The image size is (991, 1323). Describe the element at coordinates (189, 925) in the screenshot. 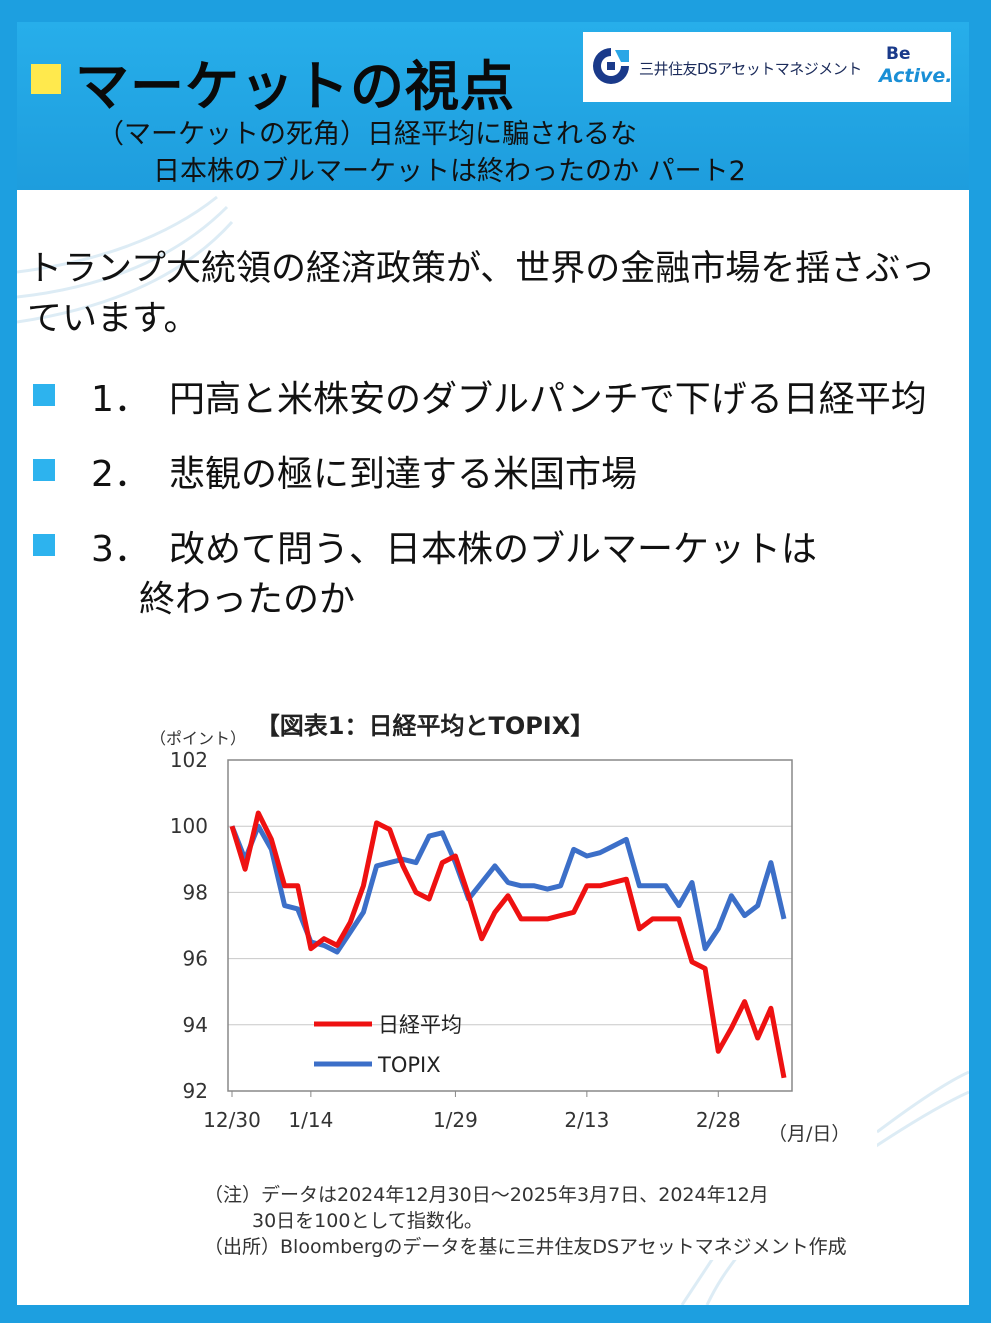

I see `y-tick-labels: 92 94 96 98 100 102` at that location.